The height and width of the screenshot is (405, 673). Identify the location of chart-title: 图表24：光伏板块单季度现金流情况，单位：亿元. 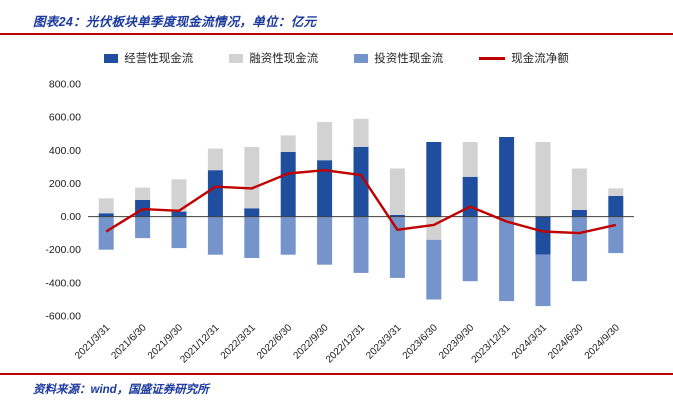
(175, 22).